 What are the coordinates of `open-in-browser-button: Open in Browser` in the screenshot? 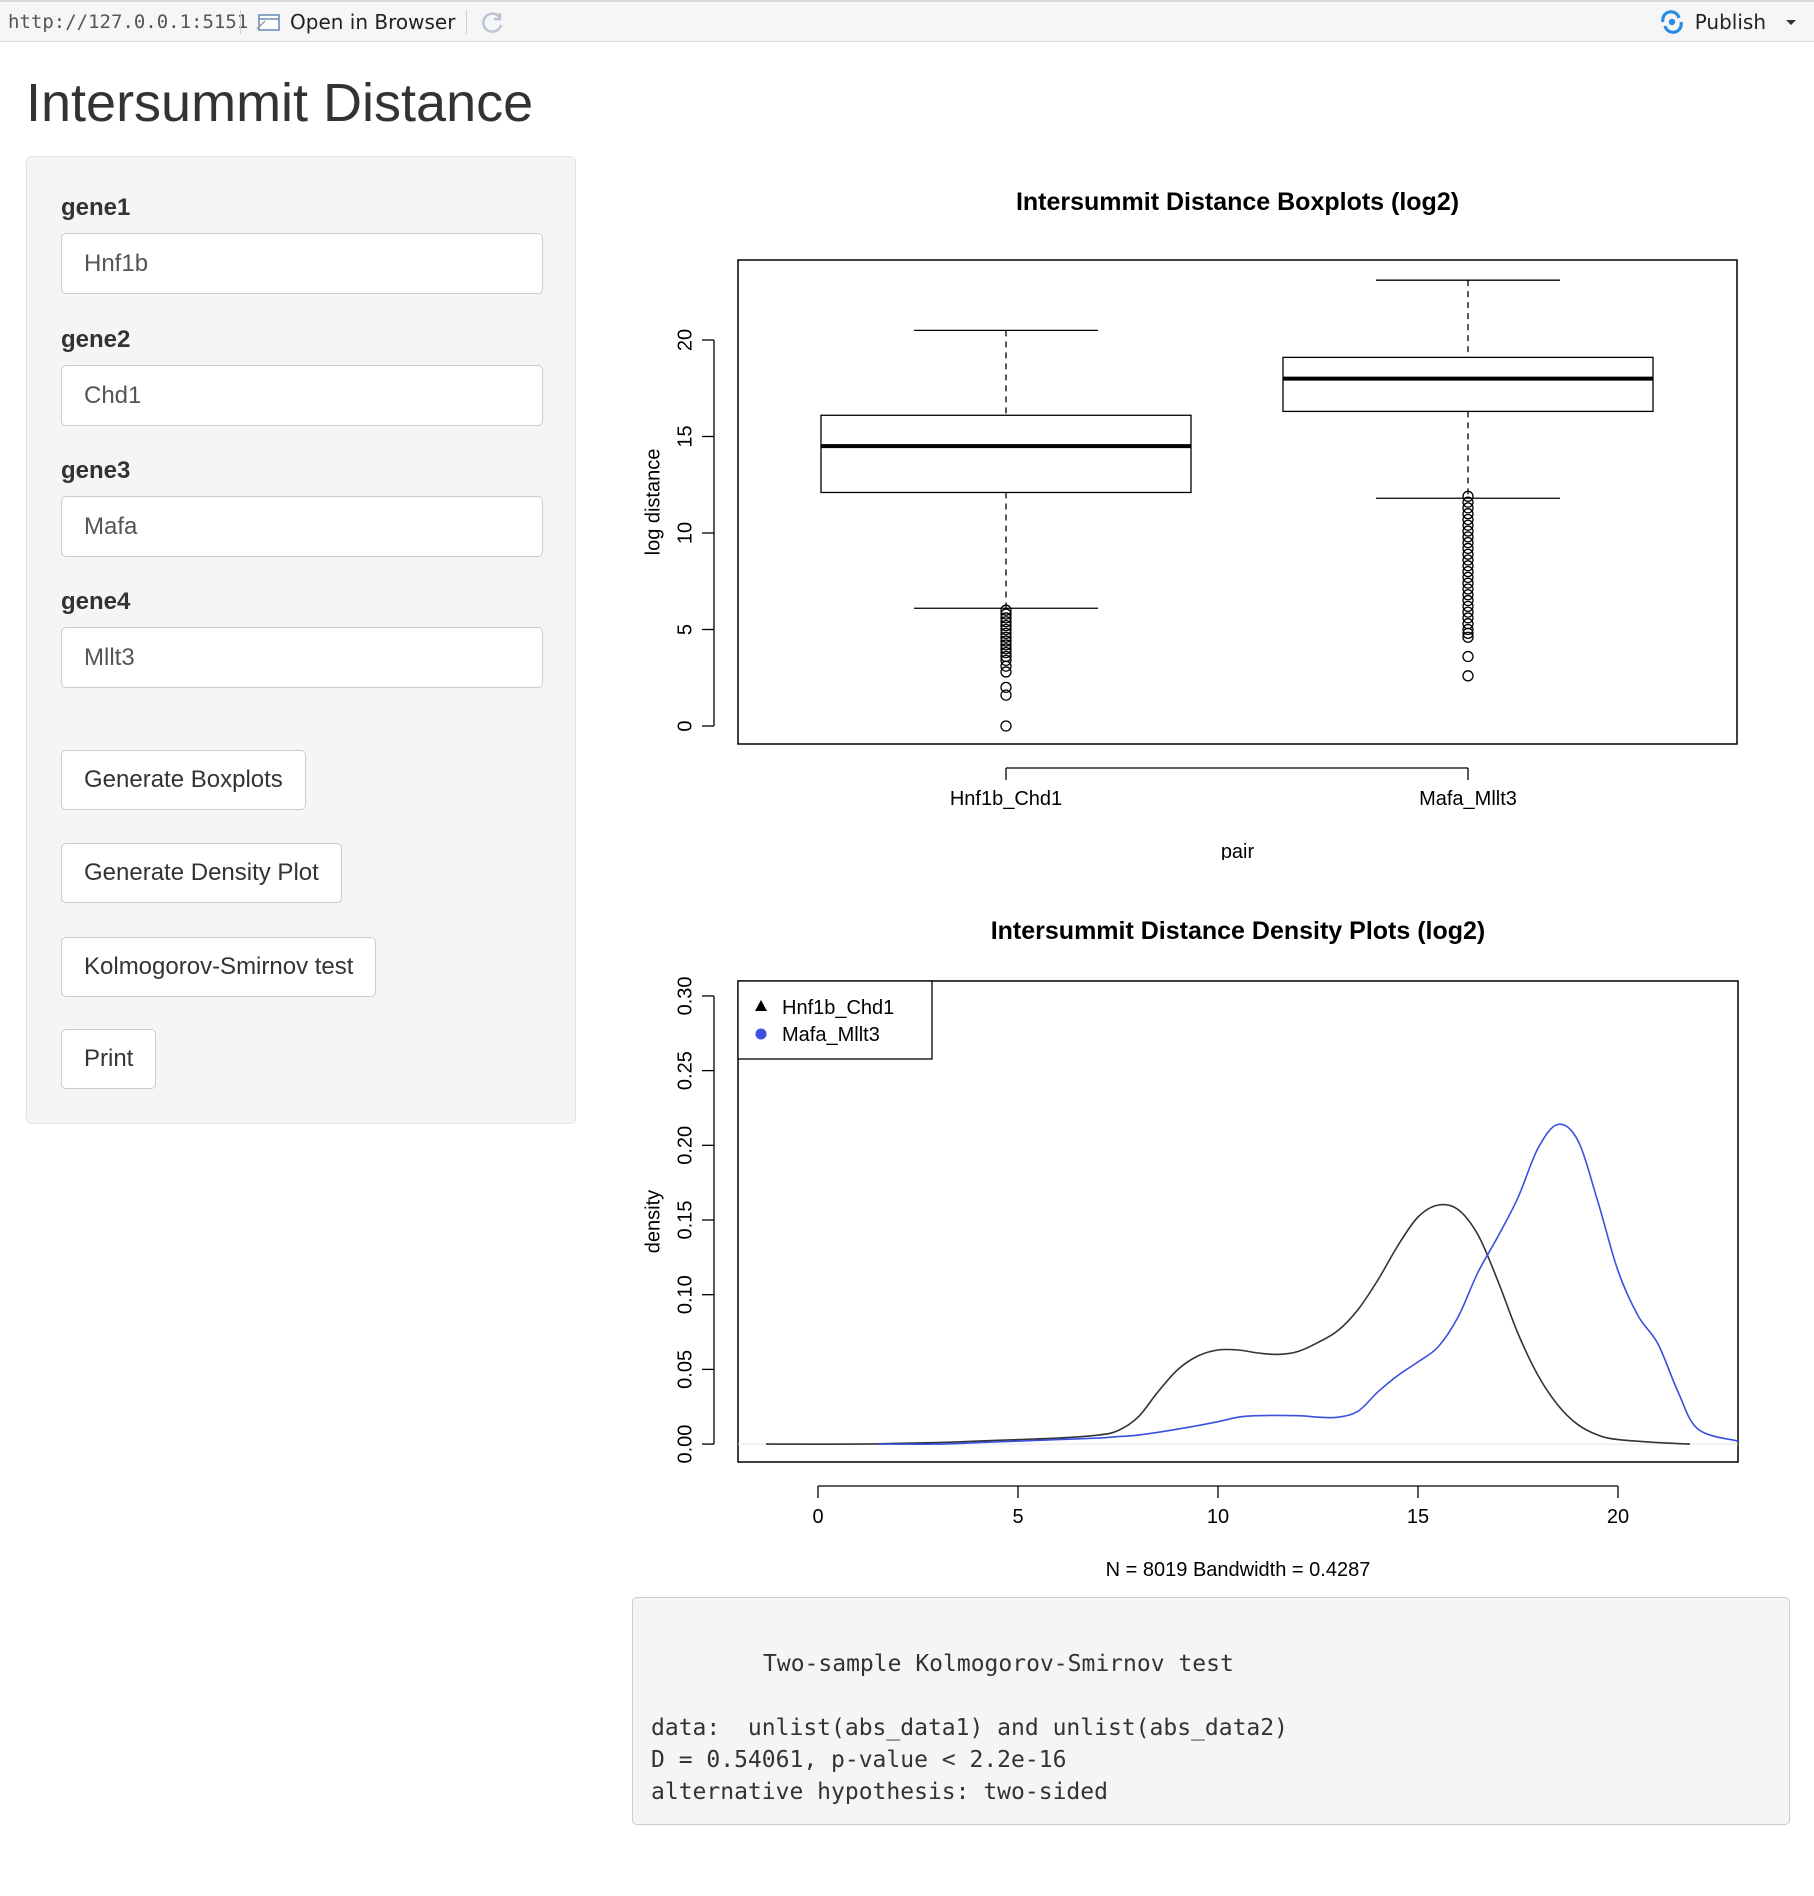 It's located at (355, 22).